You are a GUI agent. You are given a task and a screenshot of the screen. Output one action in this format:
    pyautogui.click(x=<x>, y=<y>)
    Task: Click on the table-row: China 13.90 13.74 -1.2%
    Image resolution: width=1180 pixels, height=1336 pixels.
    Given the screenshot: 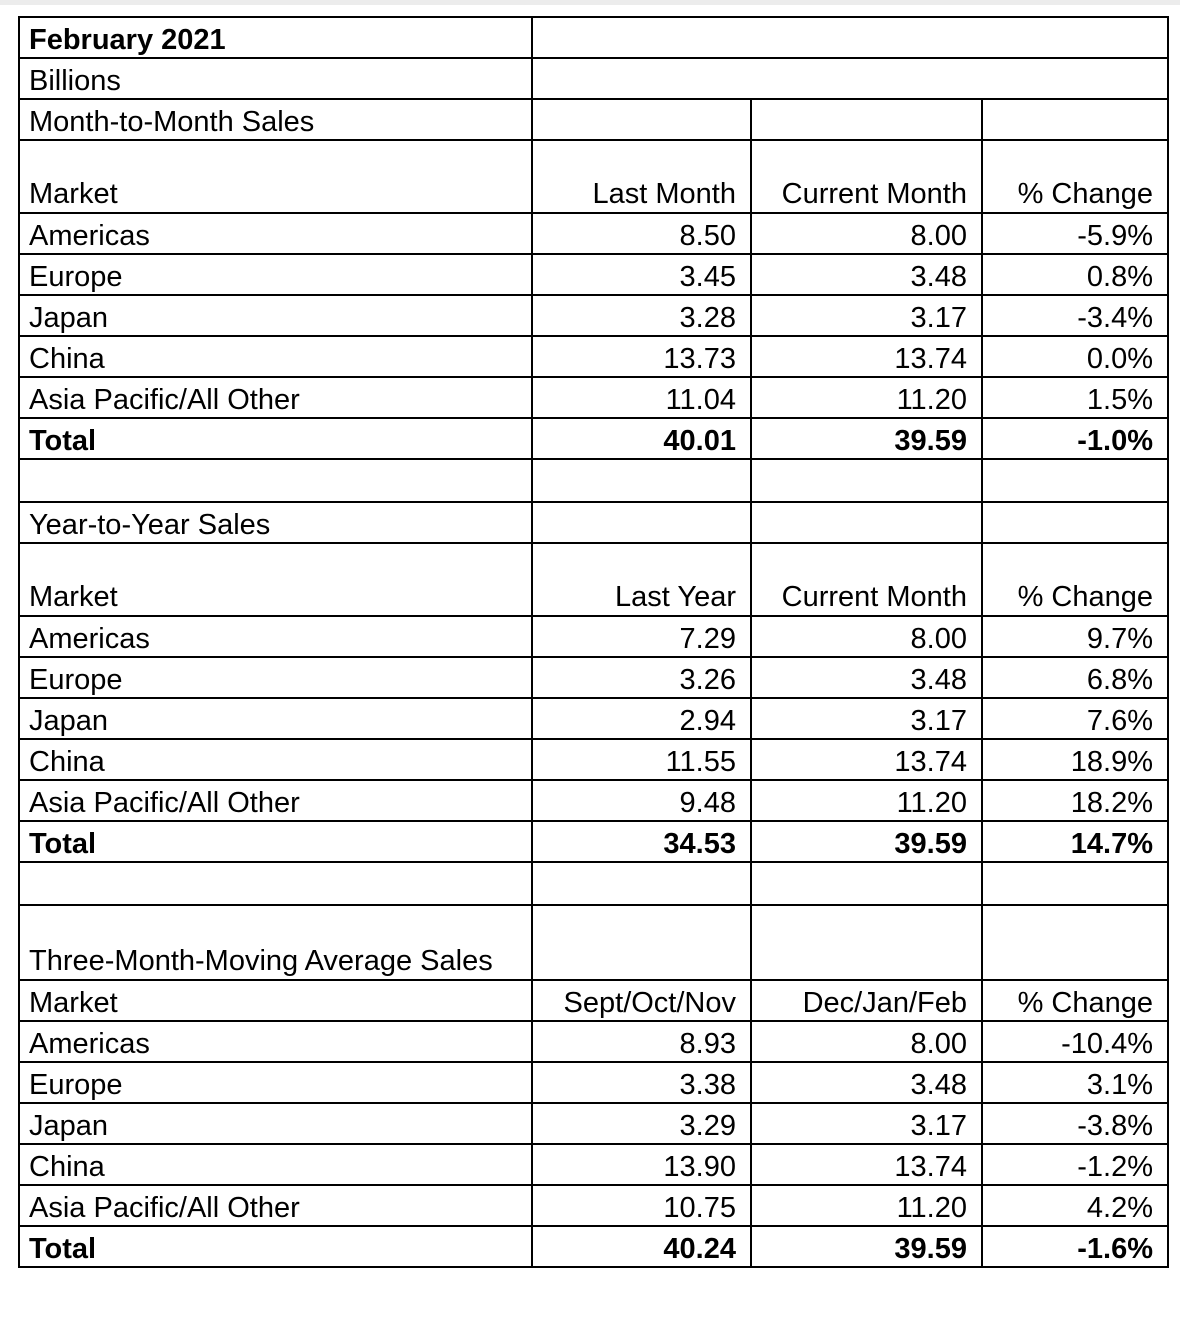 What is the action you would take?
    pyautogui.click(x=594, y=1164)
    